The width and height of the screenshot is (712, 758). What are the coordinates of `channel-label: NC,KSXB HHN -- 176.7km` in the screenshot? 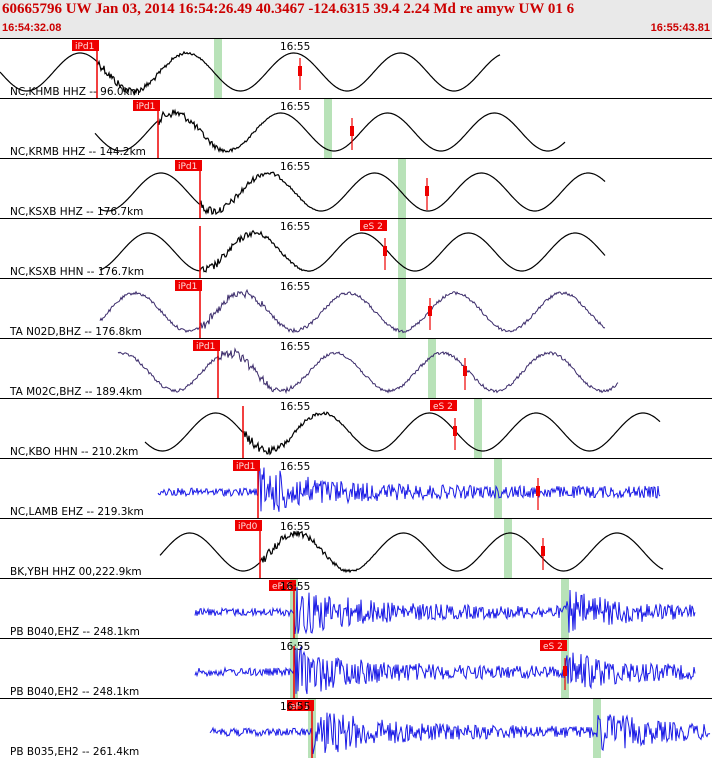 It's located at (77, 272).